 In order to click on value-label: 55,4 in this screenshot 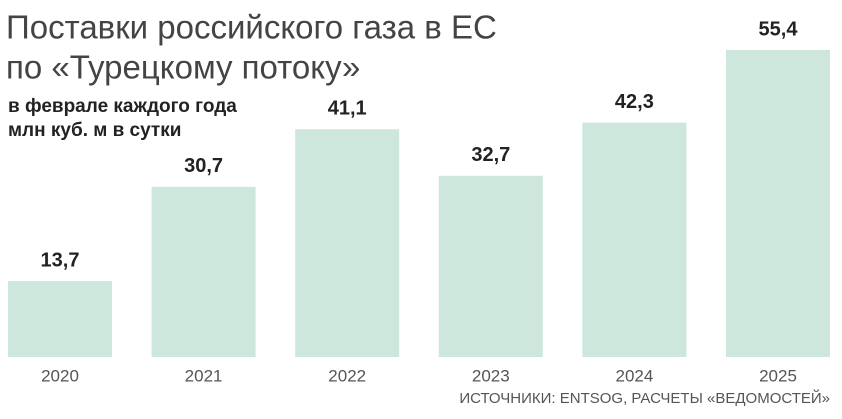, I will do `click(779, 29)`.